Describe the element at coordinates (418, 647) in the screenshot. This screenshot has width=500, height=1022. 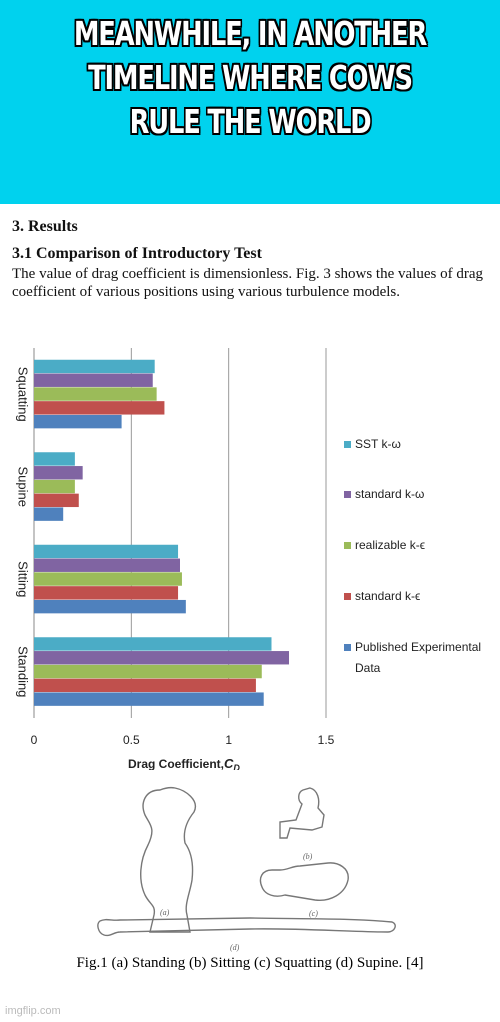
I see `legend-label: Published Experimental` at that location.